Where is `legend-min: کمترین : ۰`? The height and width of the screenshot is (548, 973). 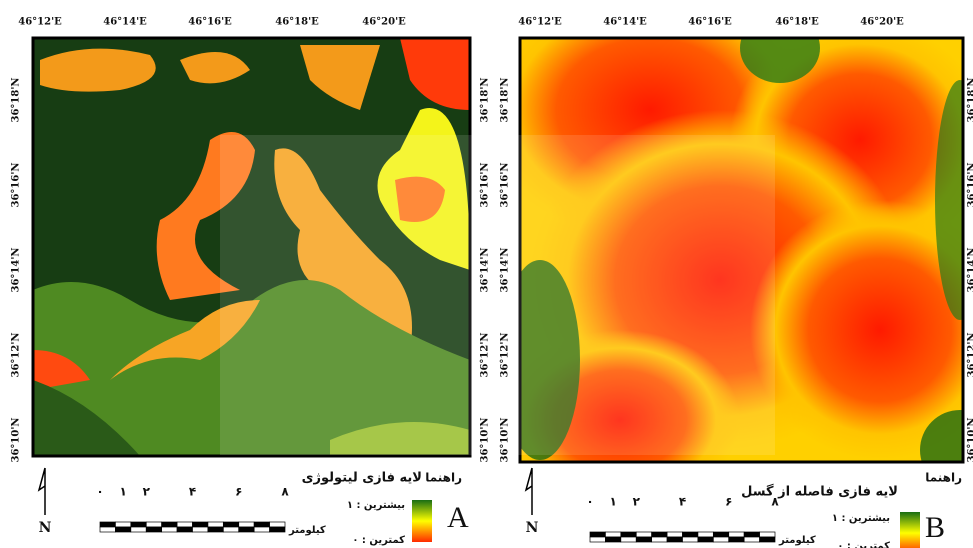 legend-min: کمترین : ۰ is located at coordinates (863, 544).